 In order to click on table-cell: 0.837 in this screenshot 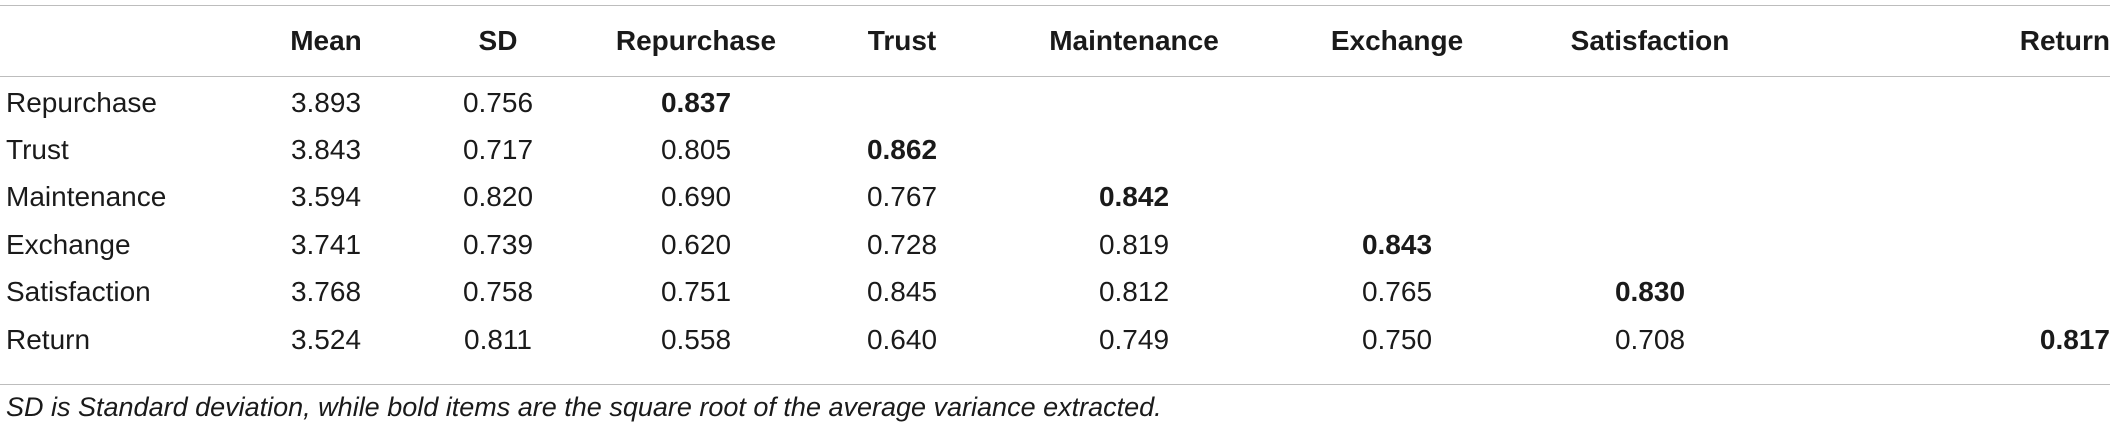, I will do `click(696, 102)`.